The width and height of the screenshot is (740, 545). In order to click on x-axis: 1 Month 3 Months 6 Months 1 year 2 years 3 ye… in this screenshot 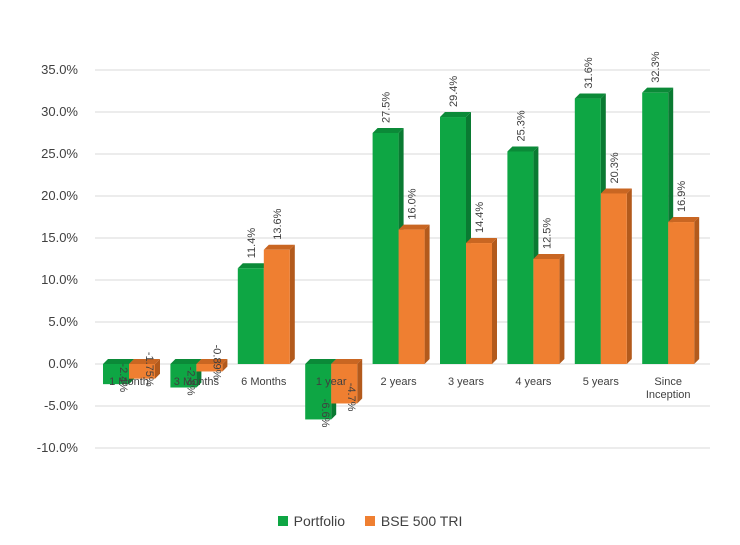, I will do `click(399, 388)`.